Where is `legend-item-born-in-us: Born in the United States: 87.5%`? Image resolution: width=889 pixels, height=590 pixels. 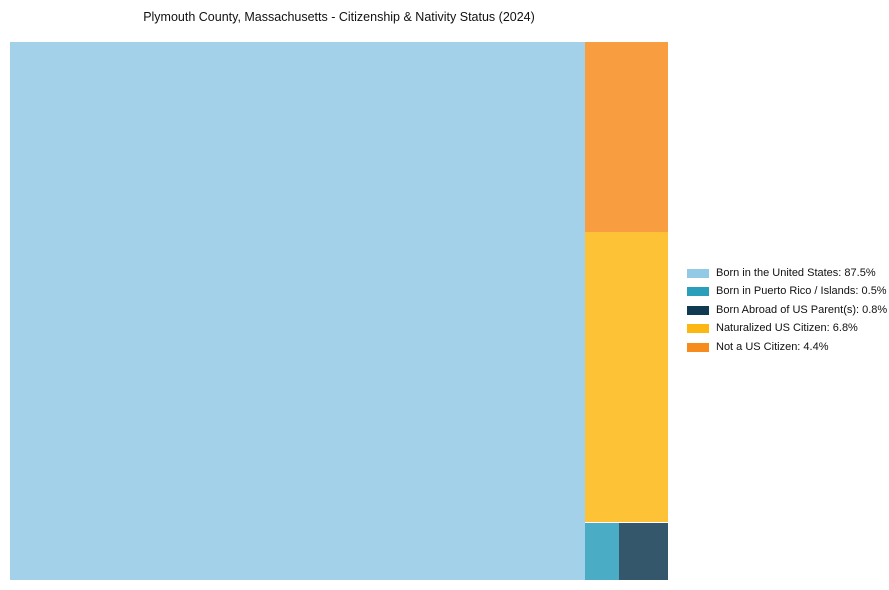 legend-item-born-in-us: Born in the United States: 87.5% is located at coordinates (787, 273).